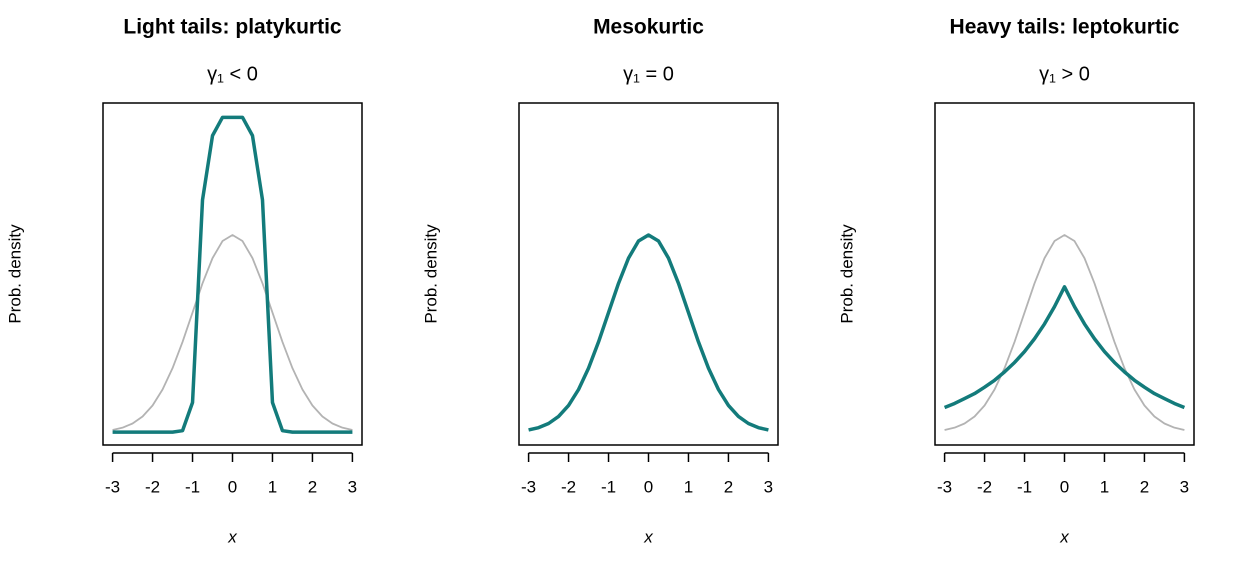 The width and height of the screenshot is (1248, 576). What do you see at coordinates (232, 27) in the screenshot?
I see `chart-title: Light tails: platykurtic` at bounding box center [232, 27].